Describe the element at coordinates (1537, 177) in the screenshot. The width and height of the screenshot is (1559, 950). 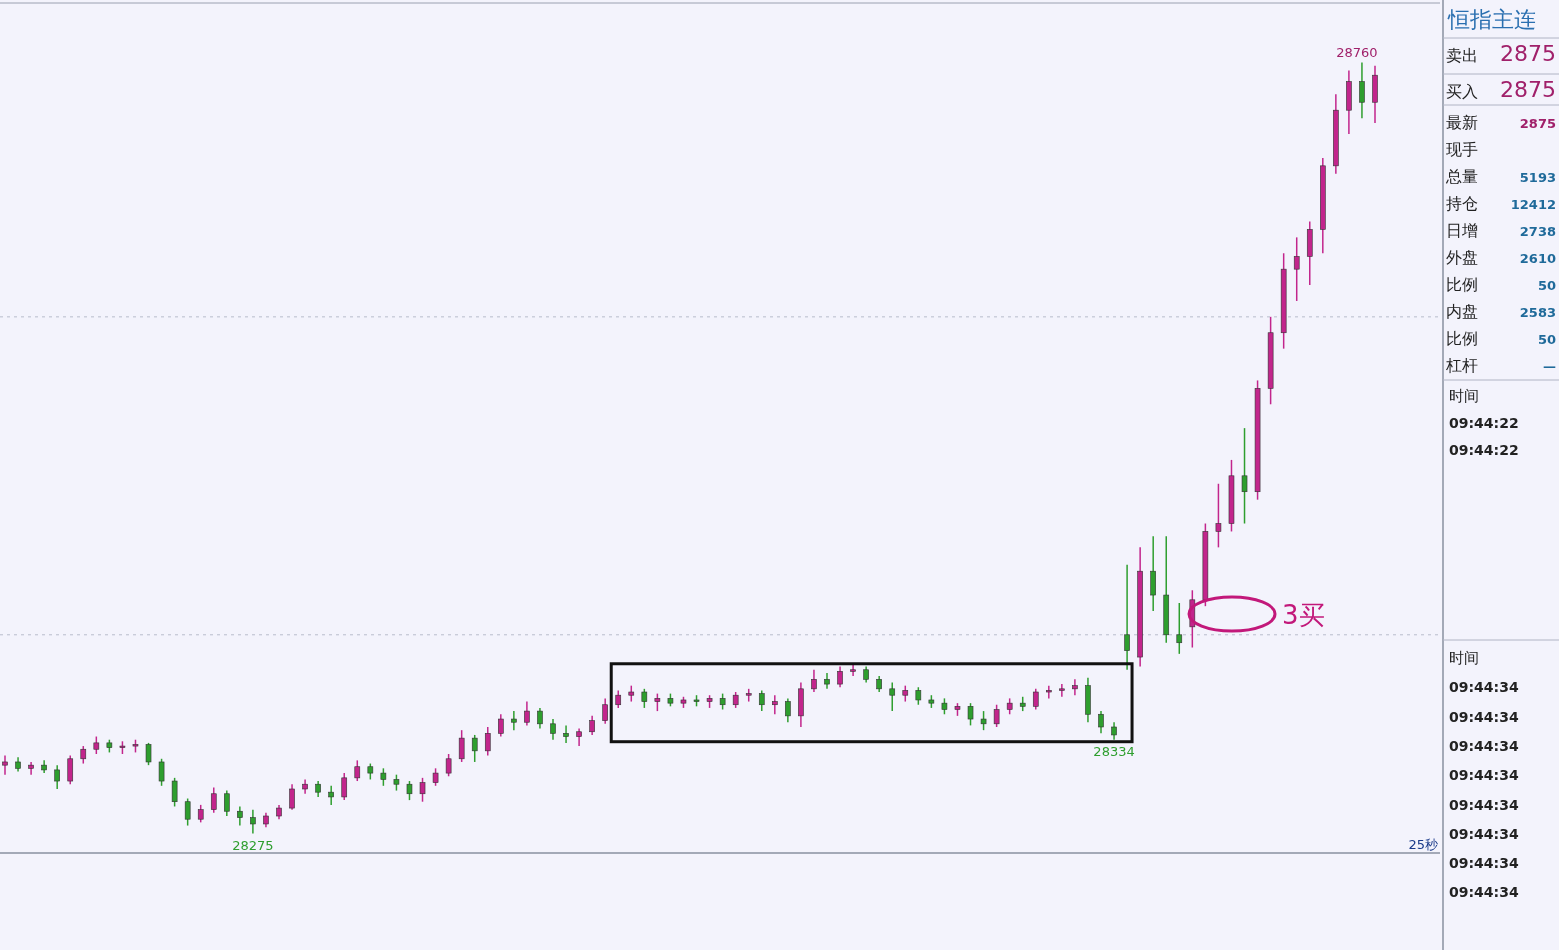
I see `text: 5193` at that location.